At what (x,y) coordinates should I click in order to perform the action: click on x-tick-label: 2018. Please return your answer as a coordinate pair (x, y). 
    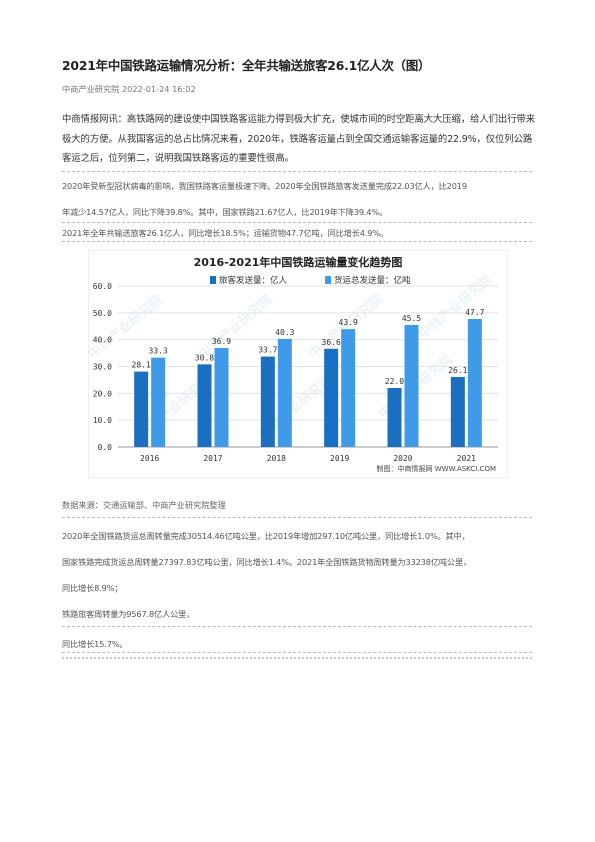
    Looking at the image, I should click on (276, 458).